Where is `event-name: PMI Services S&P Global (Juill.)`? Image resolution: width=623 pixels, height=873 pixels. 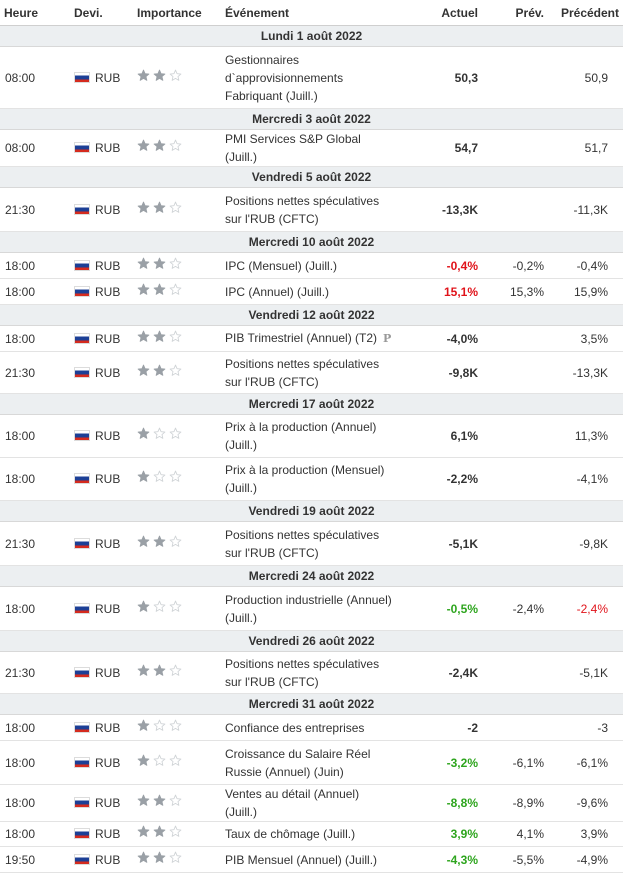
event-name: PMI Services S&P Global (Juill.) is located at coordinates (293, 148).